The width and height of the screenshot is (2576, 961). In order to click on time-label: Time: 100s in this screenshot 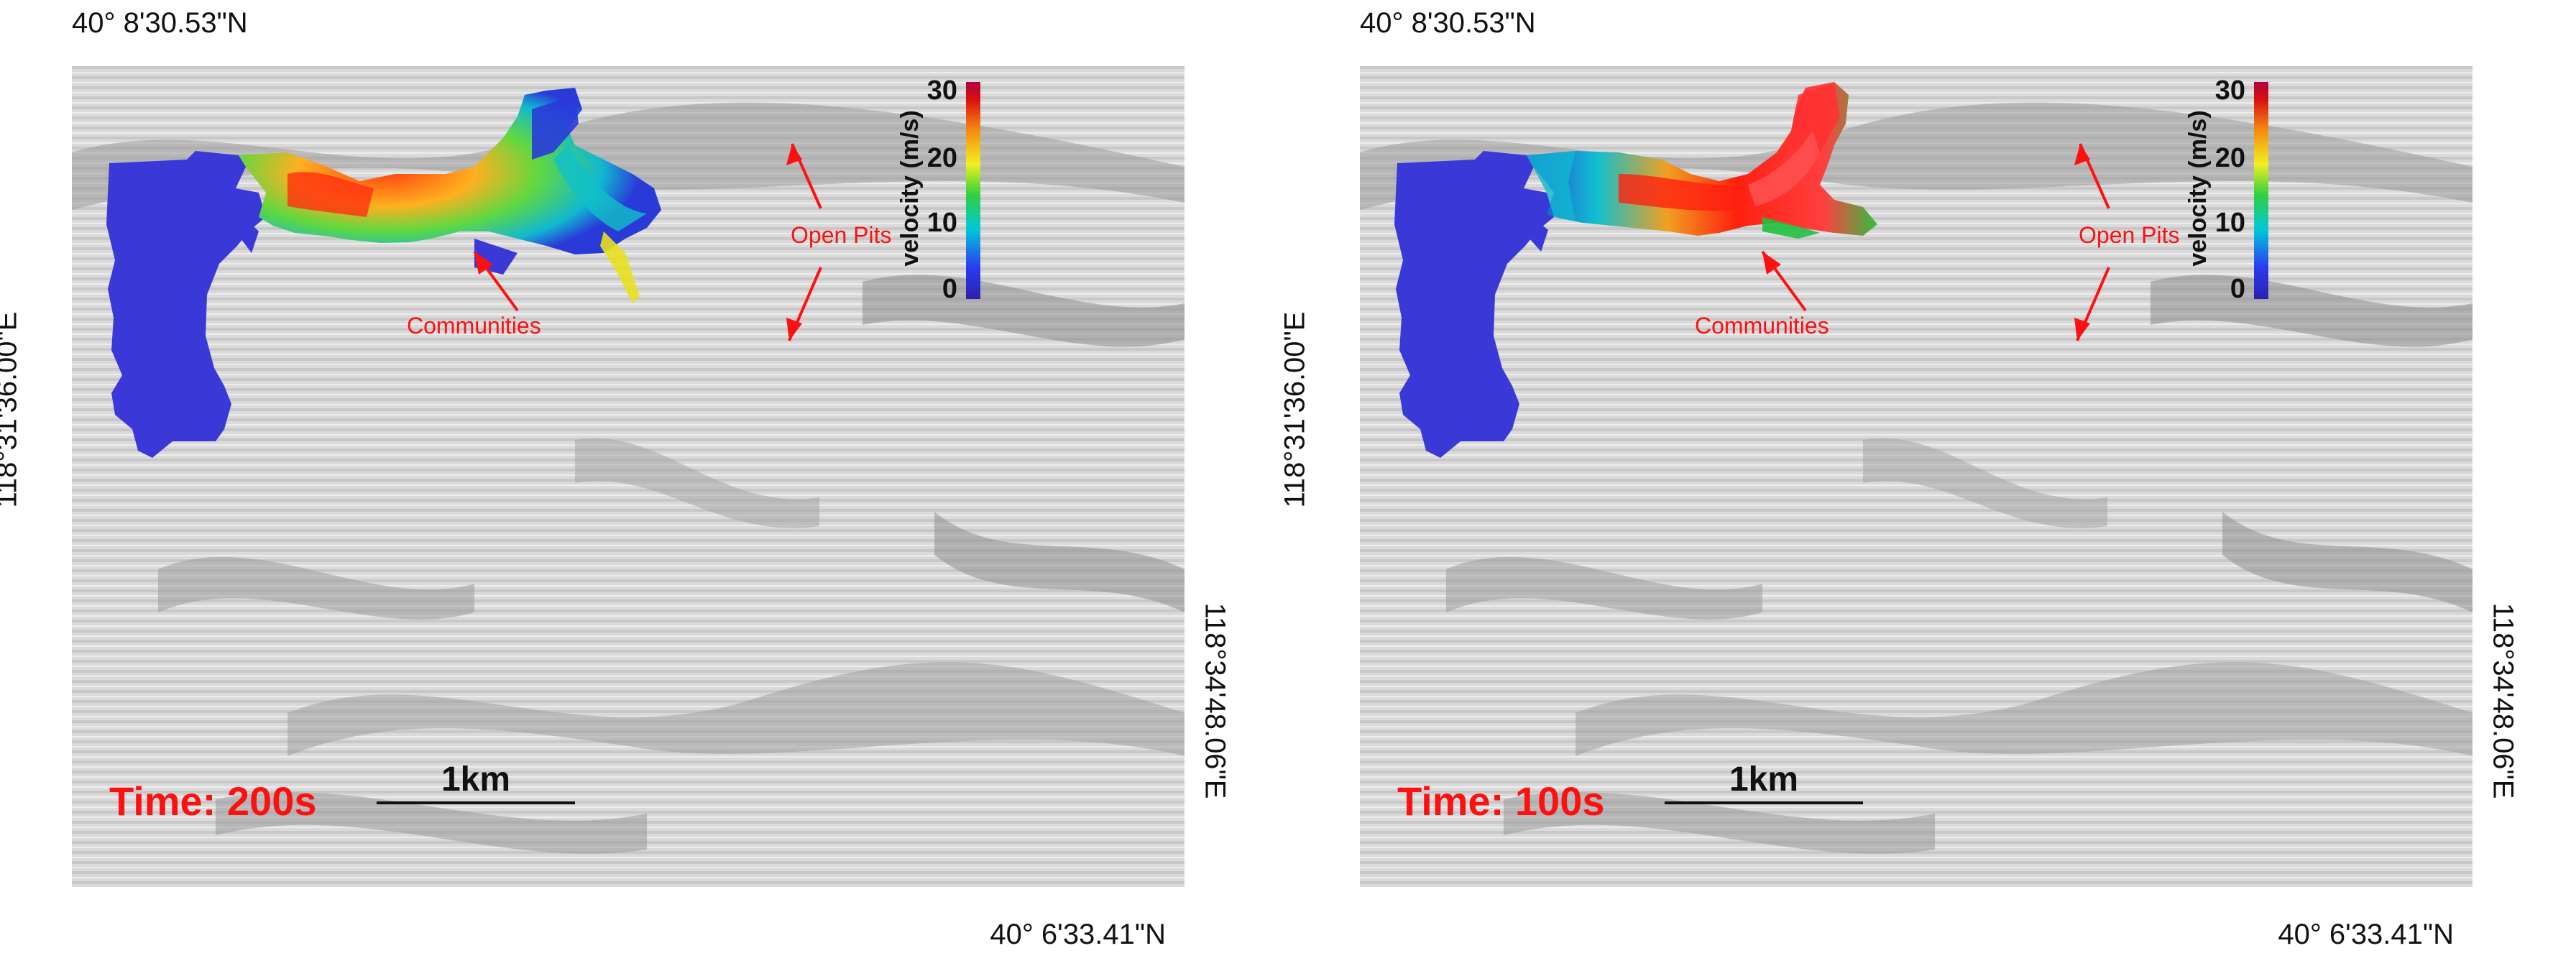, I will do `click(1500, 801)`.